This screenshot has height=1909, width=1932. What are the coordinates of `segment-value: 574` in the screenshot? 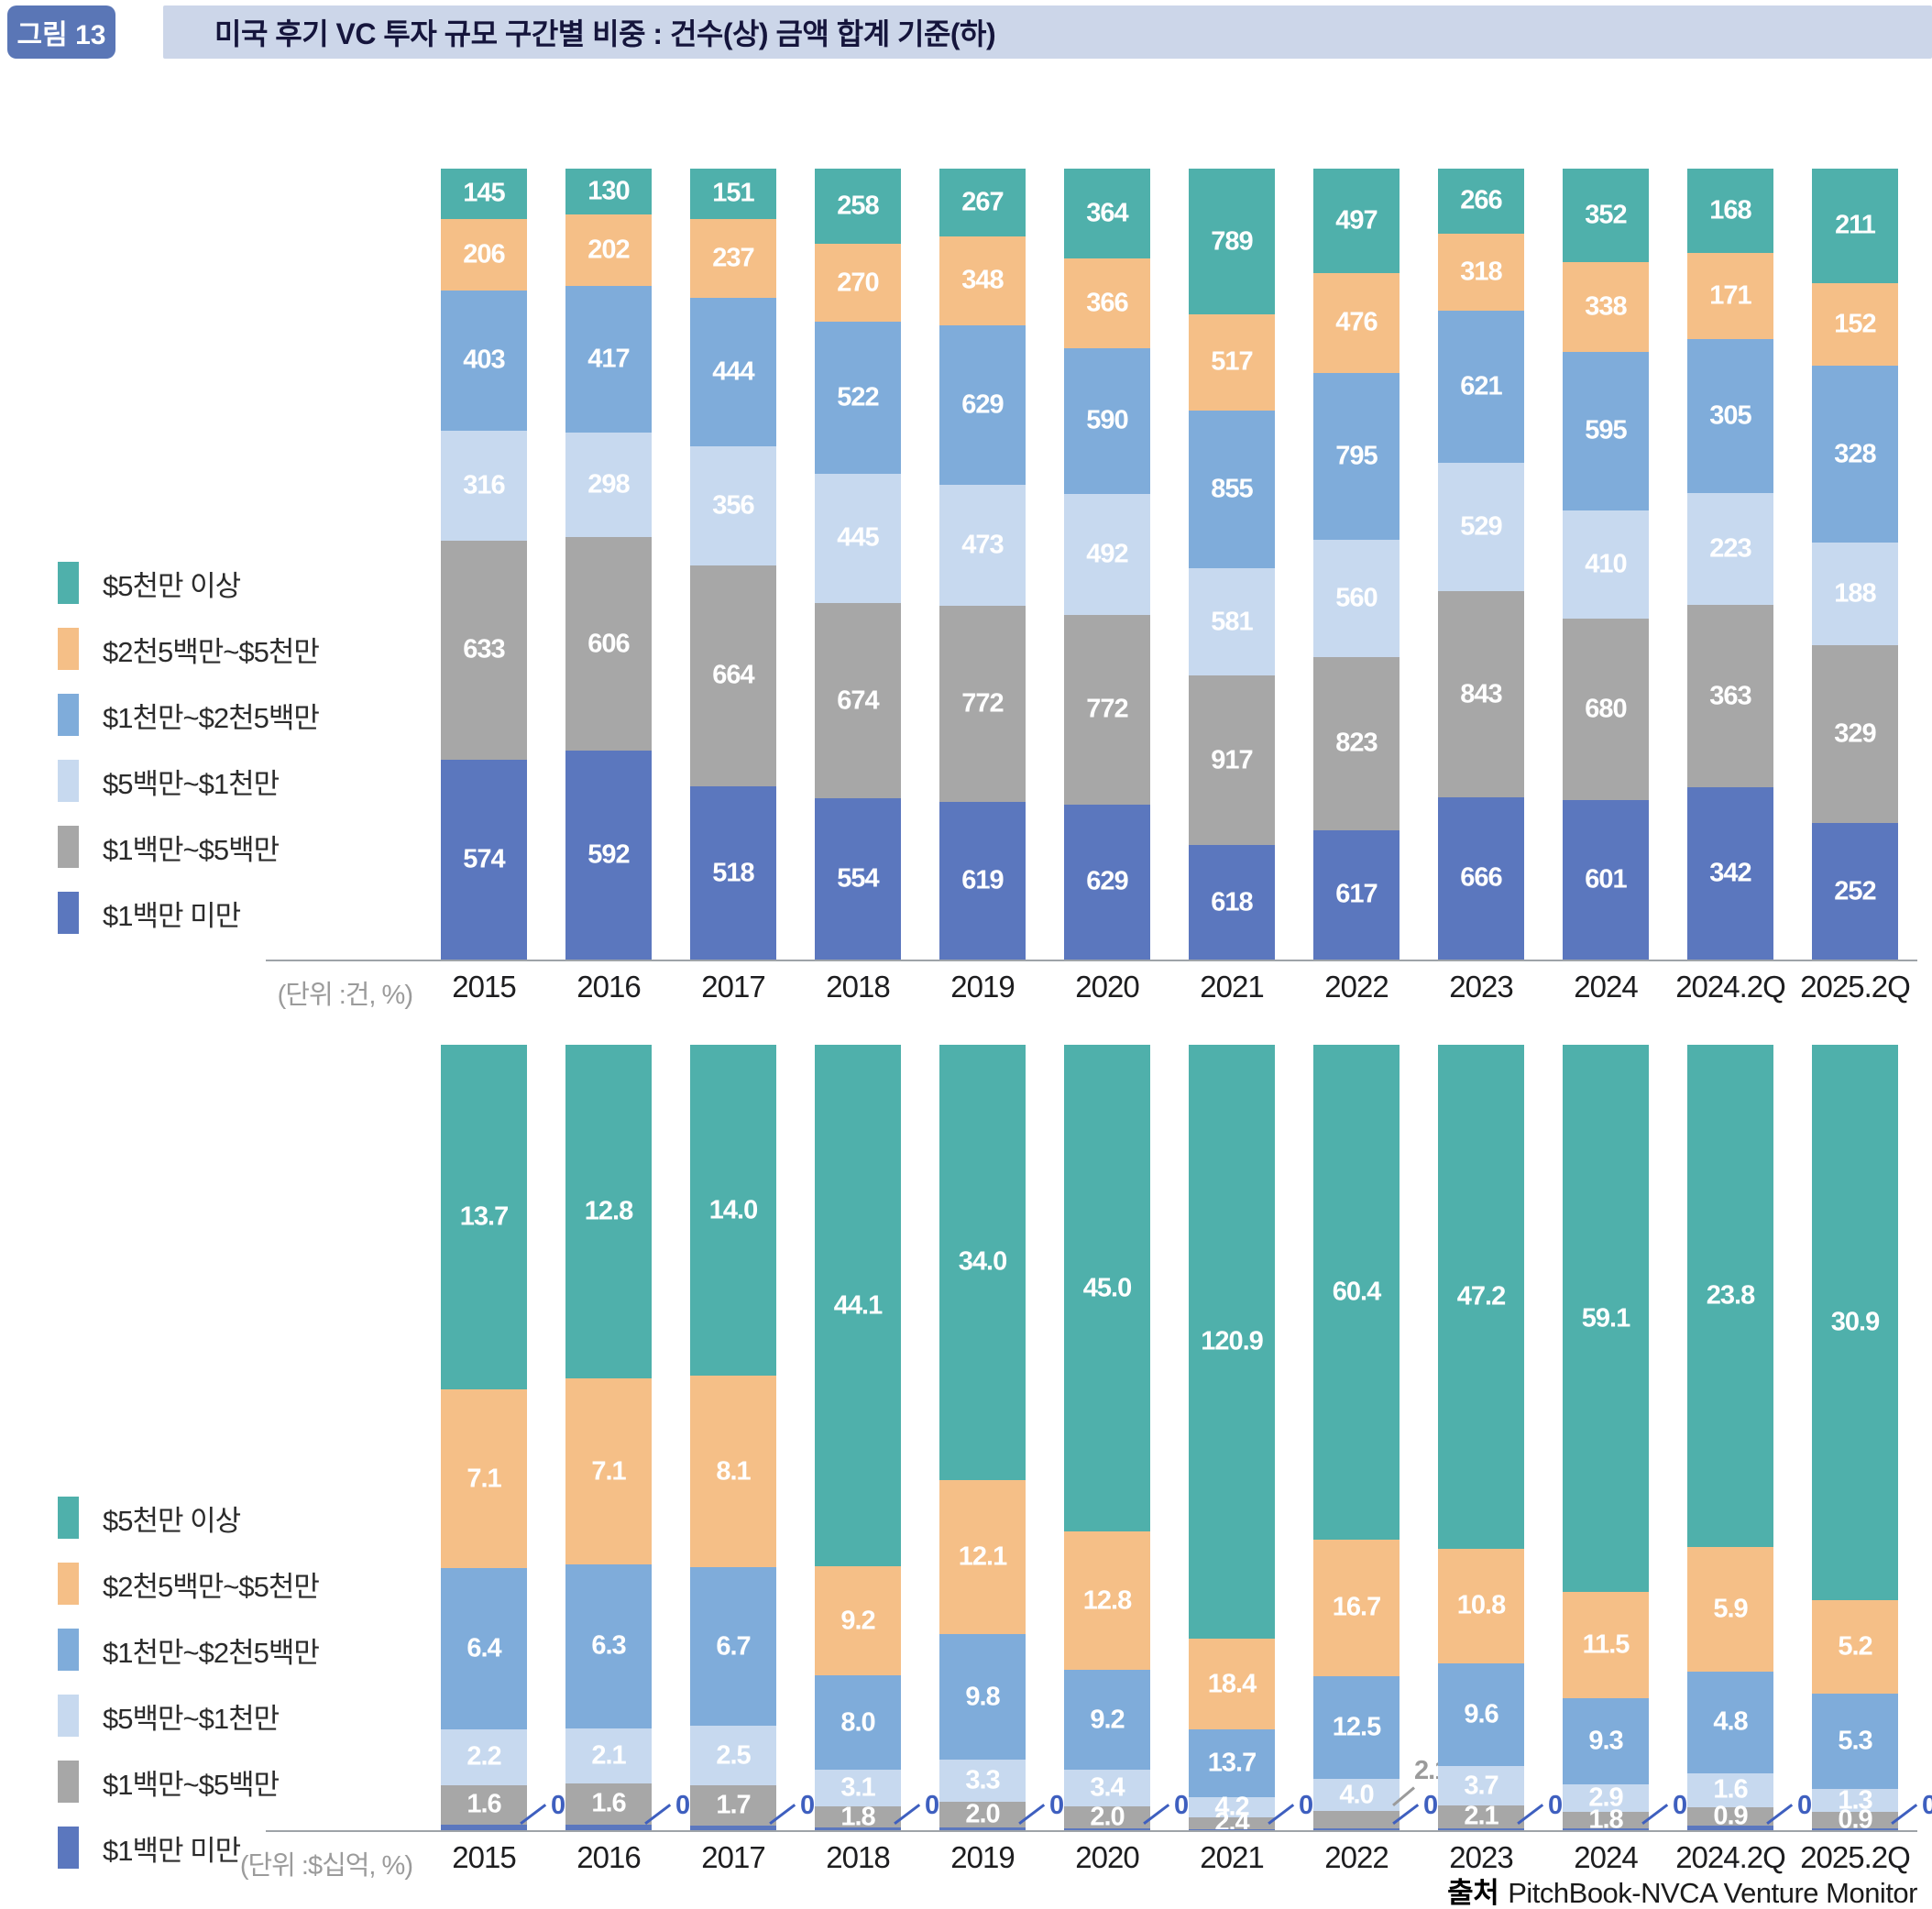 It's located at (484, 859).